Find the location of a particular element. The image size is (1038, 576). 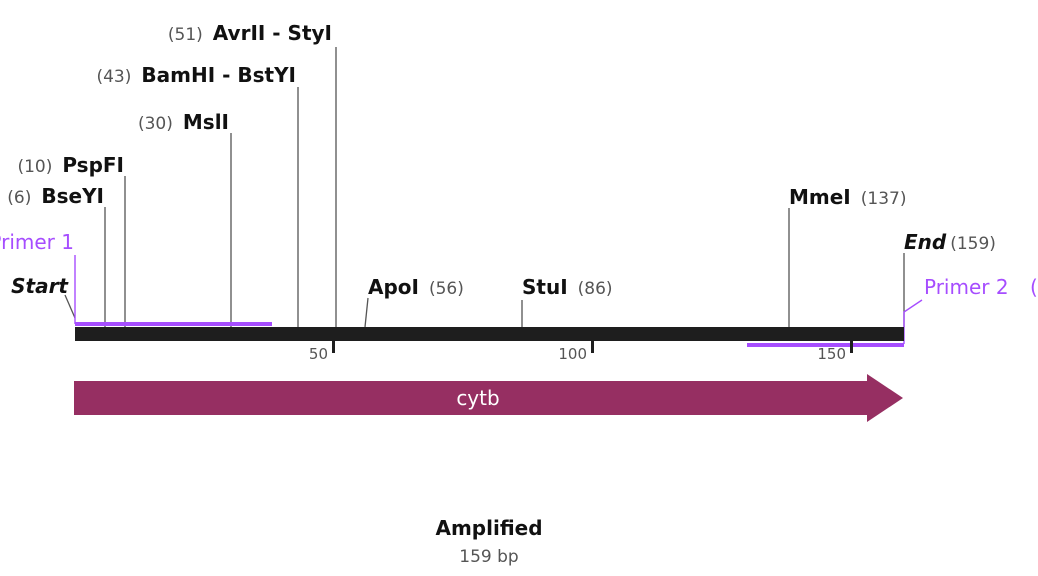

site-name: MslI is located at coordinates (206, 122).